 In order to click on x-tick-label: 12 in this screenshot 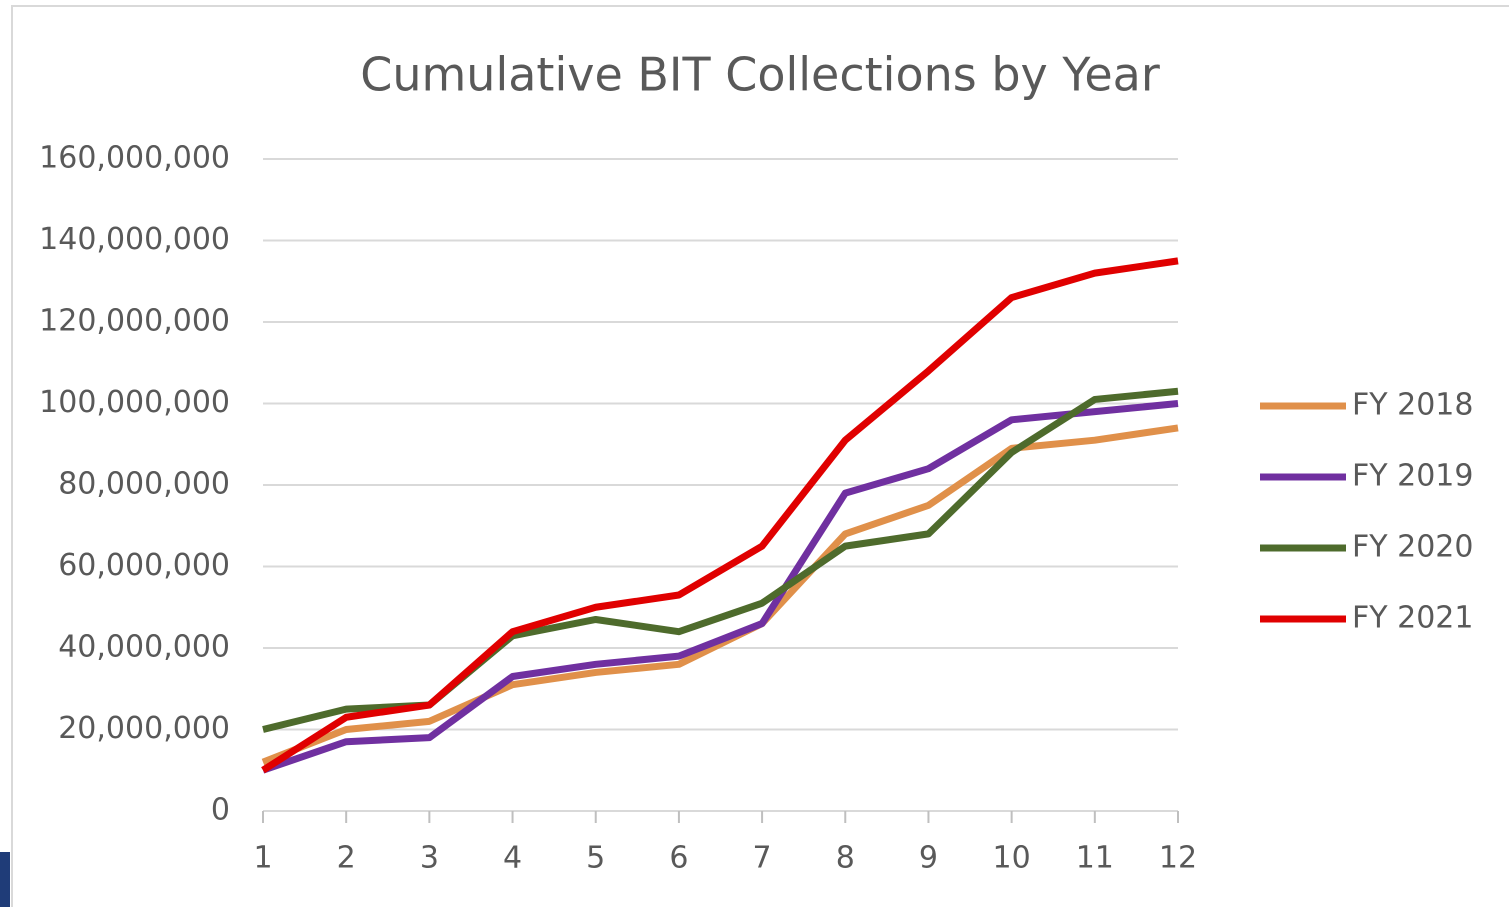, I will do `click(1178, 858)`.